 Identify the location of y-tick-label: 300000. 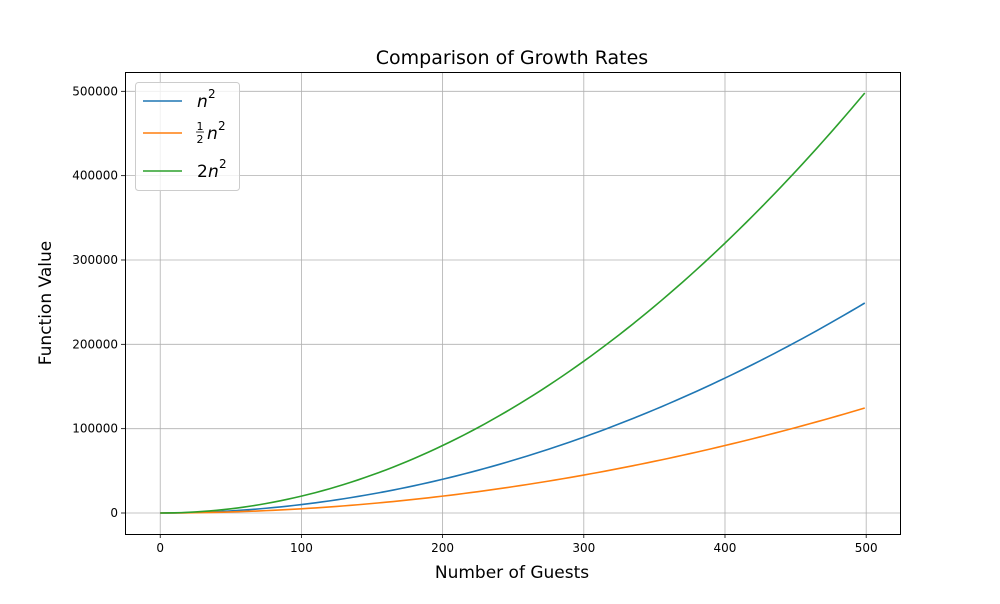
(95, 260).